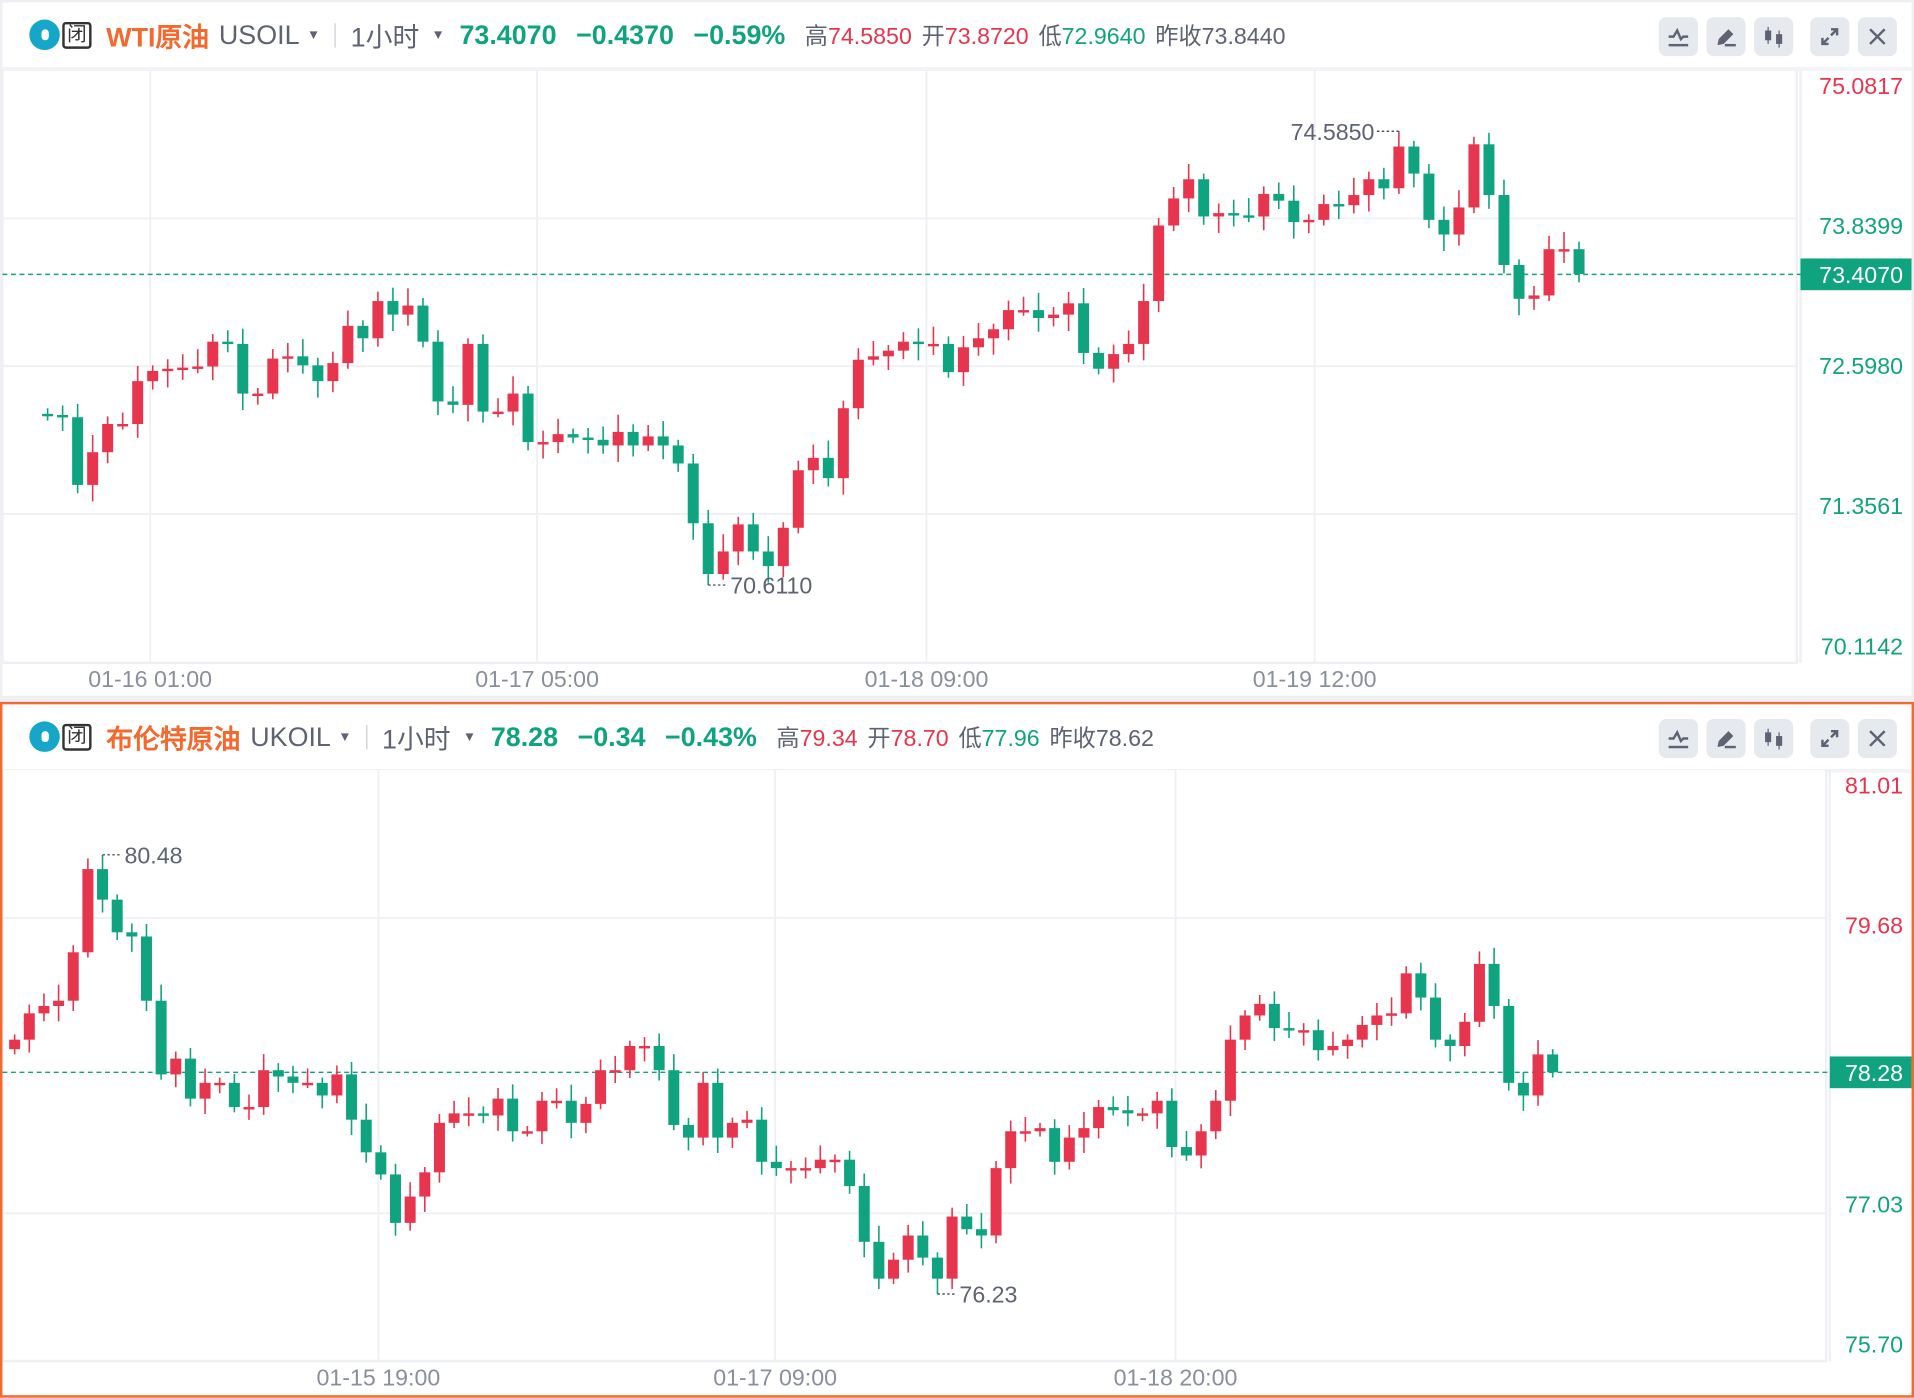 The image size is (1914, 1398). I want to click on current-price-label: 78.28, so click(1874, 1073).